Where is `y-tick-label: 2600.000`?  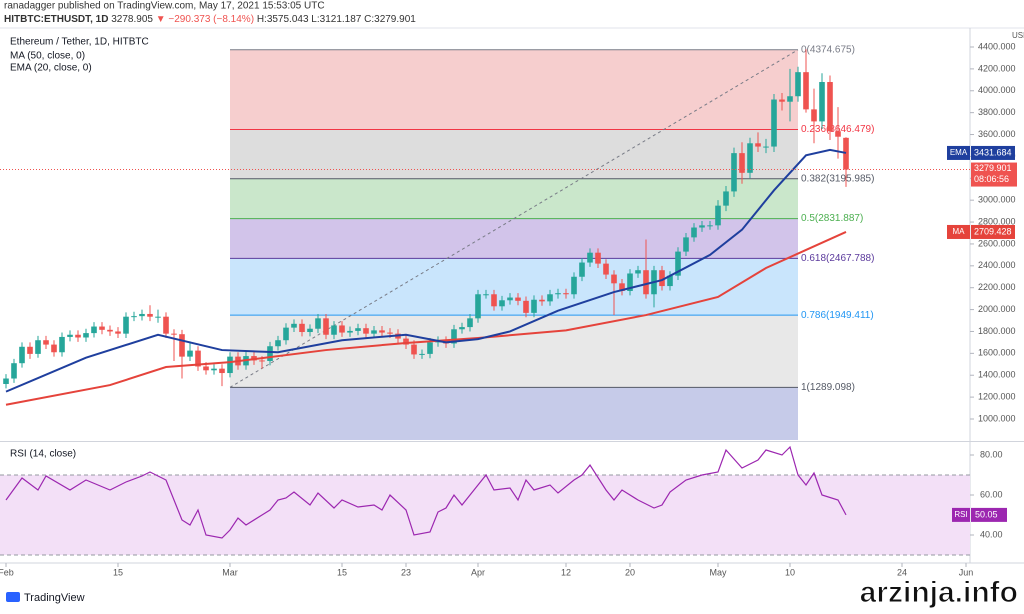 y-tick-label: 2600.000 is located at coordinates (997, 243).